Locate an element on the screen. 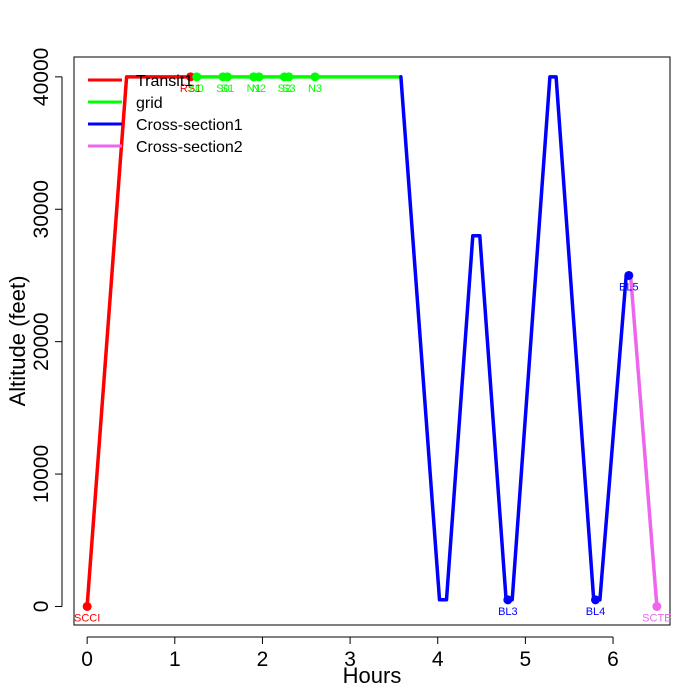  point-n0 is located at coordinates (197, 77).